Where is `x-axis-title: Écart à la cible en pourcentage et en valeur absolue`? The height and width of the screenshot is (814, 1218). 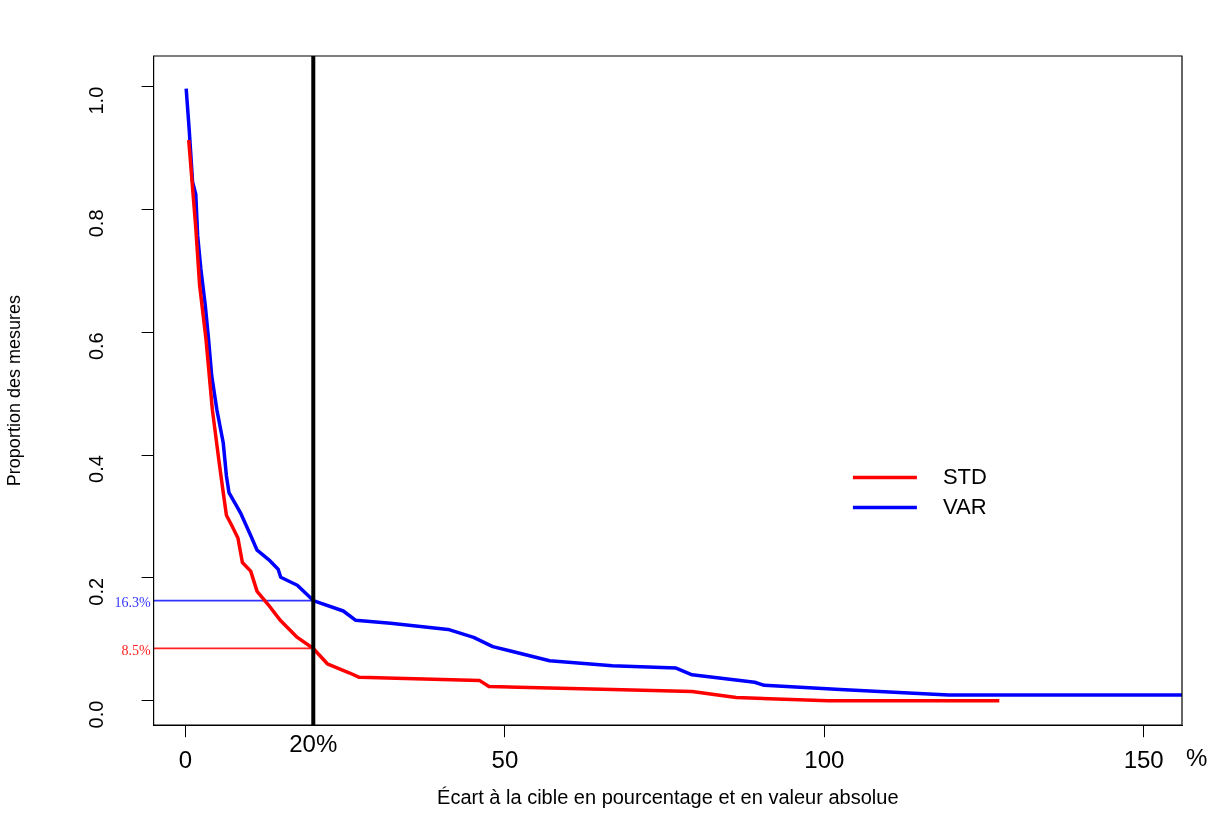 x-axis-title: Écart à la cible en pourcentage et en valeur absolue is located at coordinates (668, 796).